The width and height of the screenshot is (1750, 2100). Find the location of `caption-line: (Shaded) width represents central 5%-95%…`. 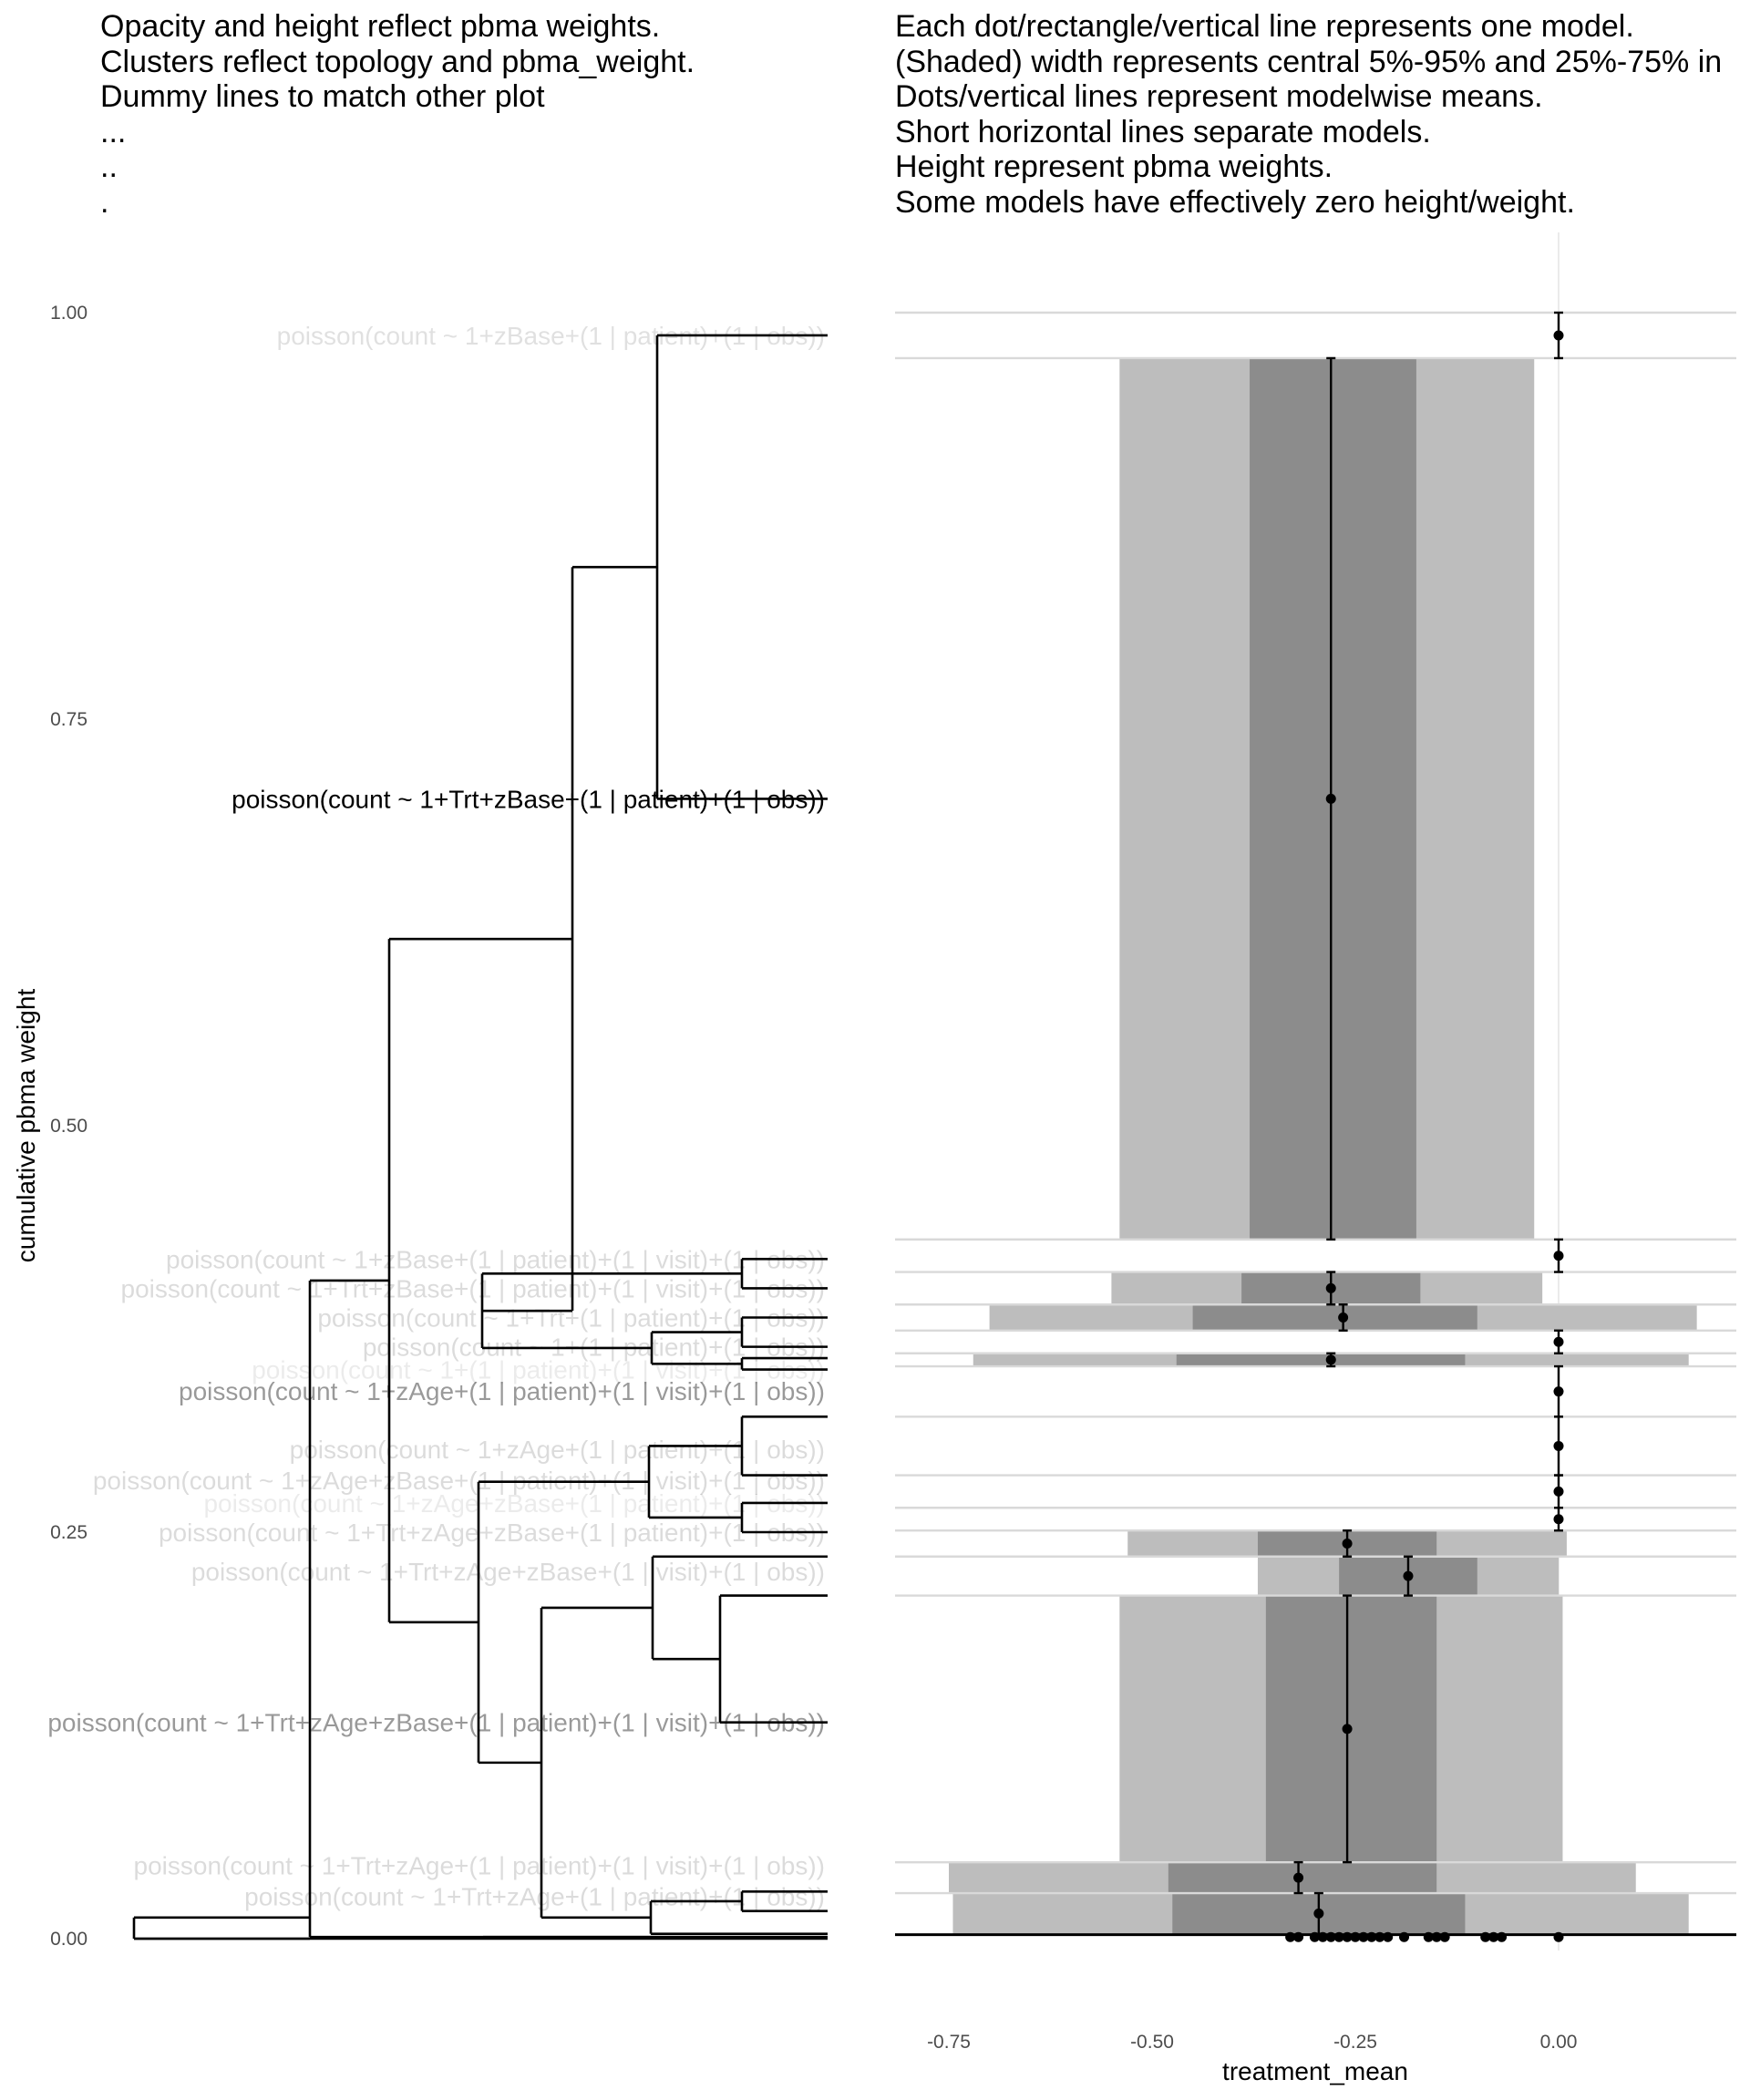

caption-line: (Shaded) width represents central 5%-95%… is located at coordinates (1309, 61).